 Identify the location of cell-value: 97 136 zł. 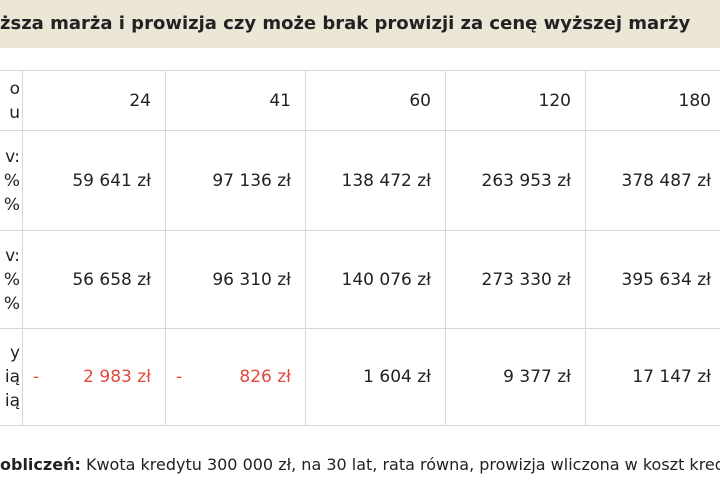
(251, 180).